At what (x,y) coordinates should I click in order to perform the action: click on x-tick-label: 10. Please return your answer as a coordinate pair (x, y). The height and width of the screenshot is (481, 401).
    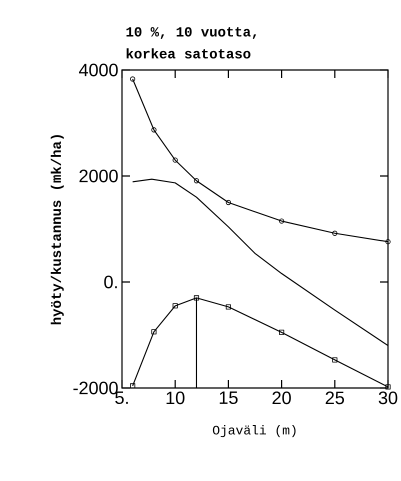
    Looking at the image, I should click on (175, 398).